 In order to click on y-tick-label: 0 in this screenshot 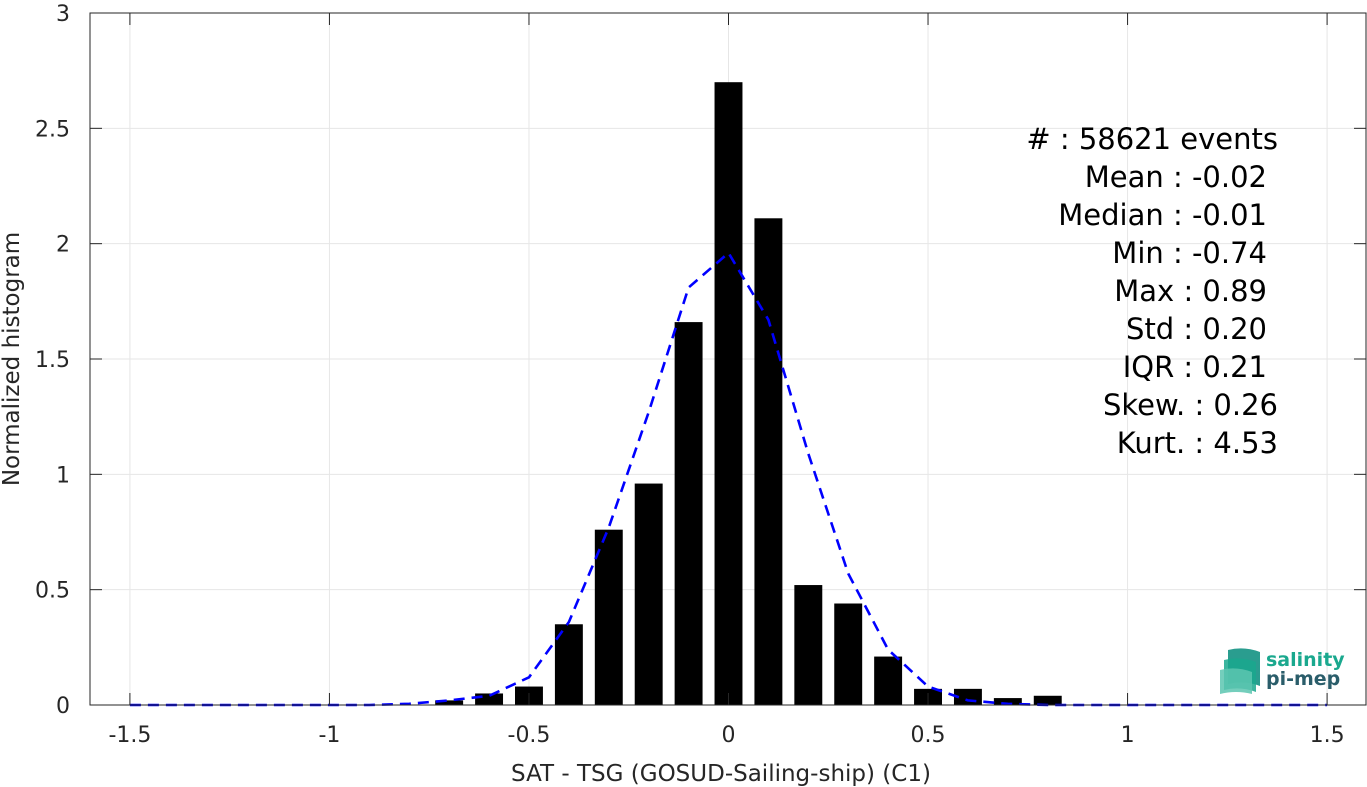, I will do `click(63, 706)`.